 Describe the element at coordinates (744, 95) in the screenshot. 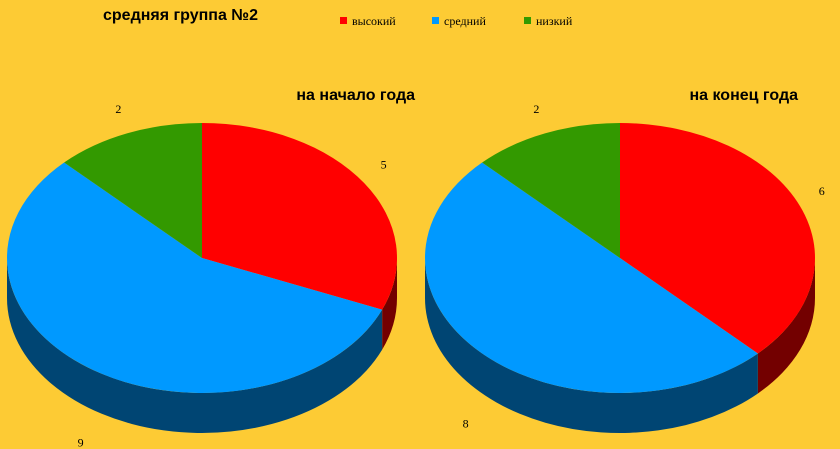

I see `pie-title: на конец года` at that location.